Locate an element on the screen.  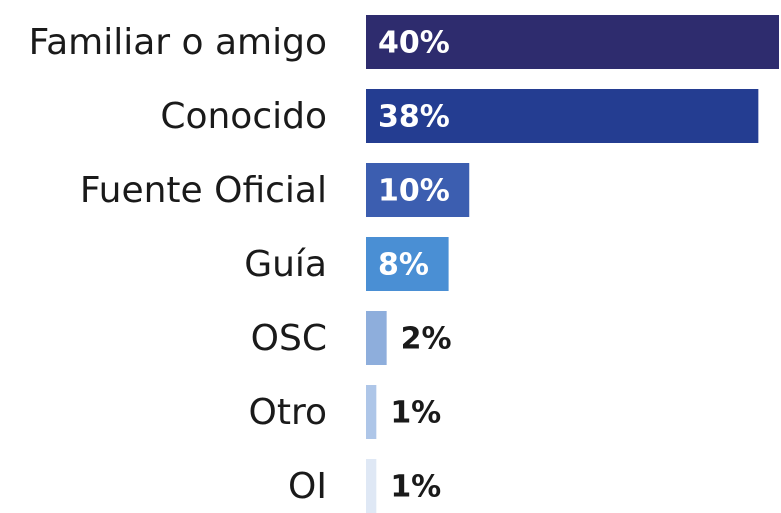
category-label: Familiar o amigo is located at coordinates (178, 42).